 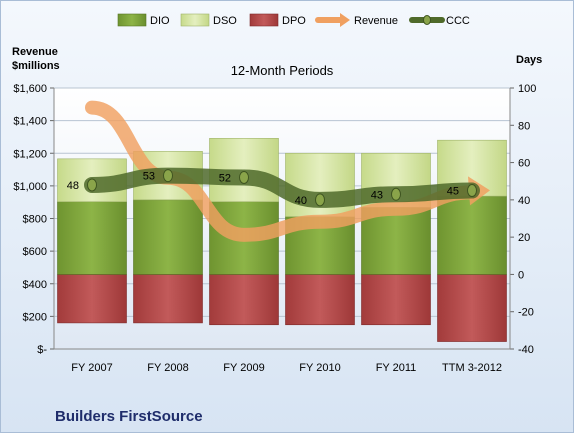 What do you see at coordinates (73, 186) in the screenshot?
I see `ccc-data-label: 48` at bounding box center [73, 186].